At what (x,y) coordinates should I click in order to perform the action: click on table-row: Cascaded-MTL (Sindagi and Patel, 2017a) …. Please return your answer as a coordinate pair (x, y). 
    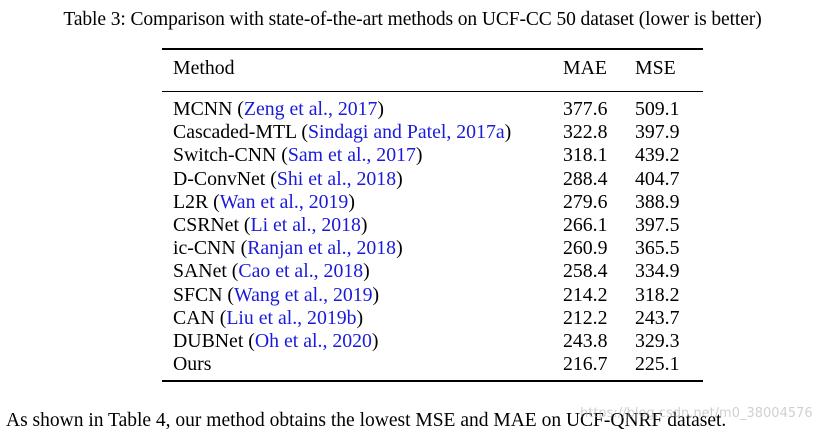
    Looking at the image, I should click on (432, 132).